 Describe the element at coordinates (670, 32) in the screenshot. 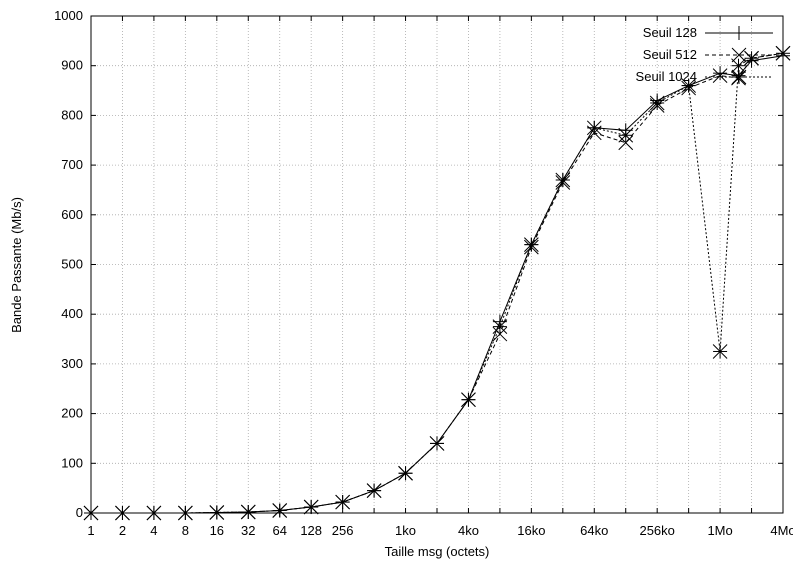

I see `legend-label: Seuil 128` at that location.